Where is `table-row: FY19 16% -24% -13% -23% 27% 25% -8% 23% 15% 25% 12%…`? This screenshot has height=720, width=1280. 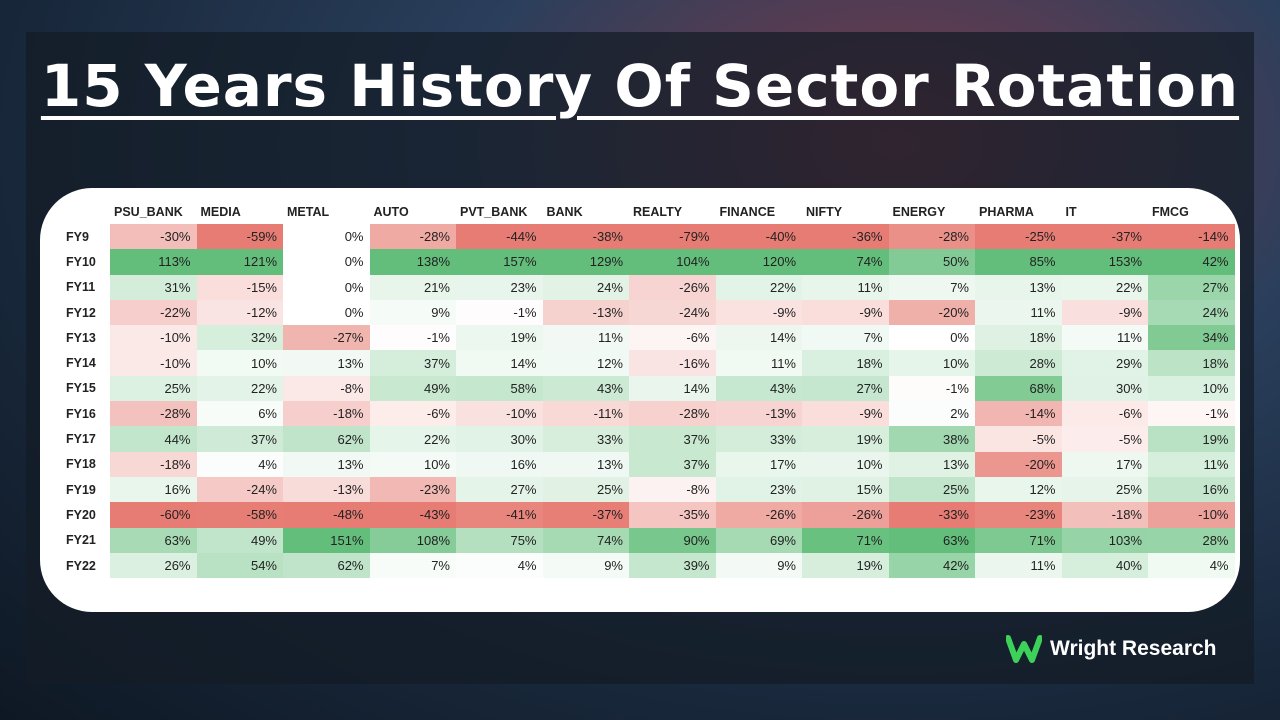 table-row: FY19 16% -24% -13% -23% 27% 25% -8% 23% 15% 25% 12%… is located at coordinates (647, 489).